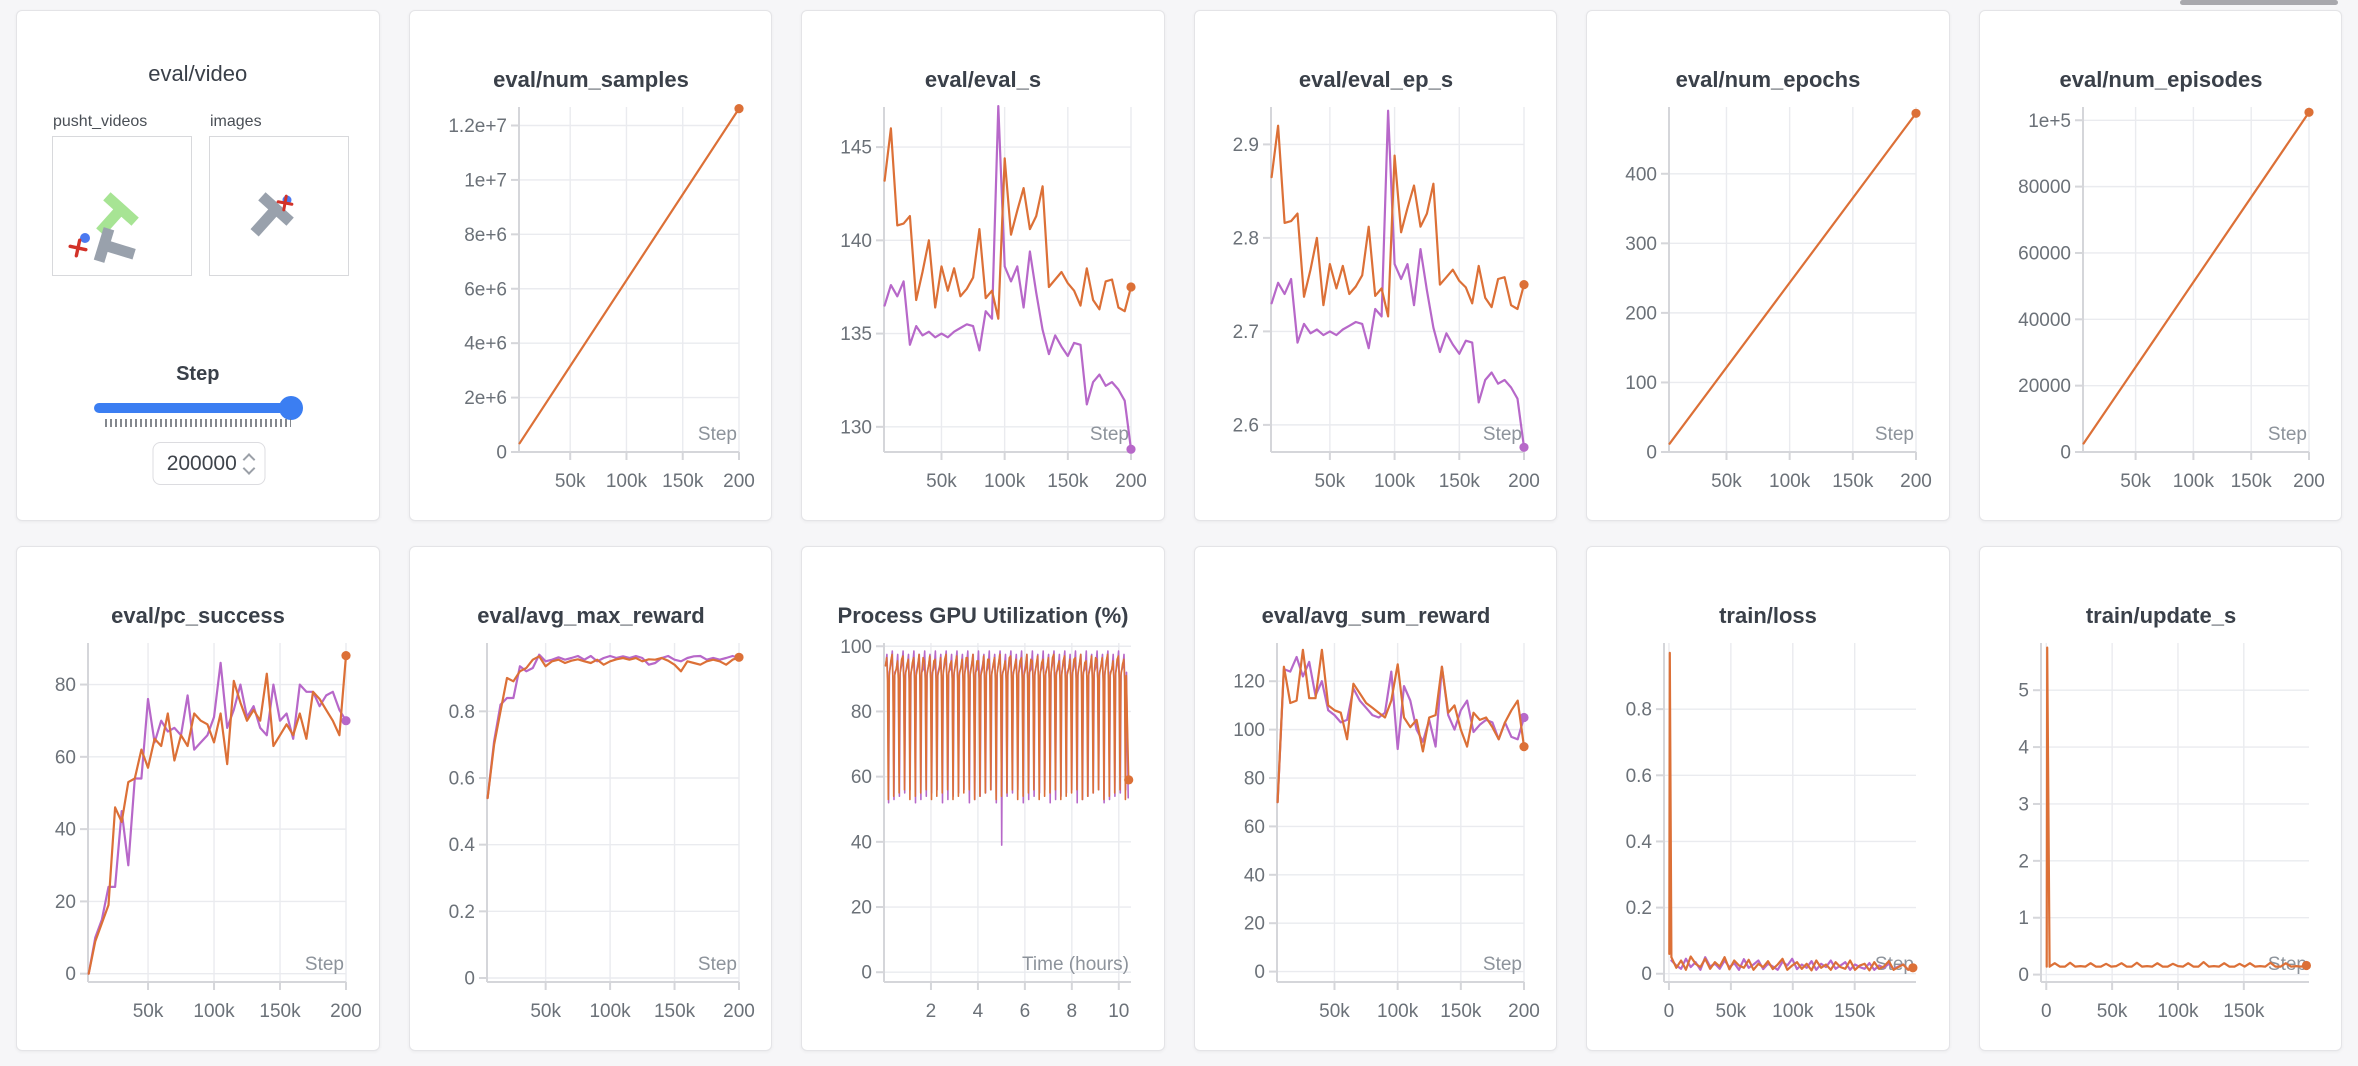  I want to click on y-axis-tick-label: 80, so click(65, 685).